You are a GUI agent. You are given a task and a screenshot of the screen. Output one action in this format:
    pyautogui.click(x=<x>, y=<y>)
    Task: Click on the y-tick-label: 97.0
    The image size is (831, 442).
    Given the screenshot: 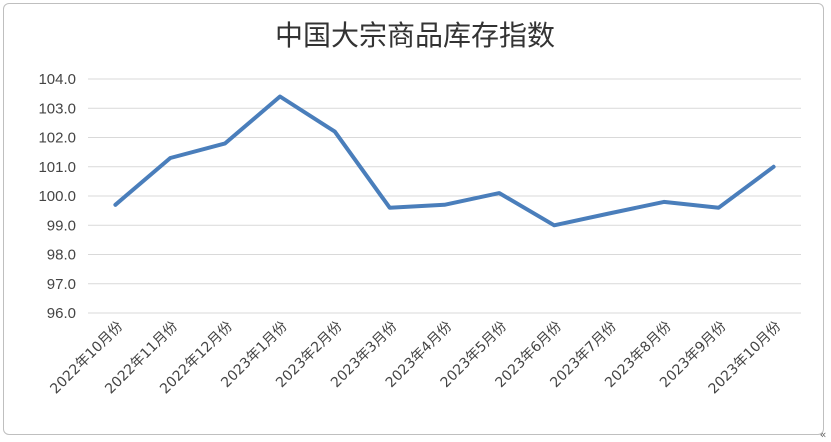 What is the action you would take?
    pyautogui.click(x=61, y=284)
    